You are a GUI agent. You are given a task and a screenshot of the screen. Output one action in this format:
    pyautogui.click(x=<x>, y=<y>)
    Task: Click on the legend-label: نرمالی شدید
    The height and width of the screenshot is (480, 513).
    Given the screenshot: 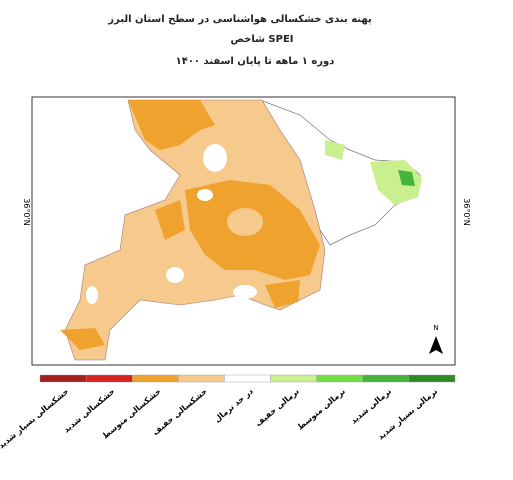 What is the action you would take?
    pyautogui.click(x=371, y=406)
    